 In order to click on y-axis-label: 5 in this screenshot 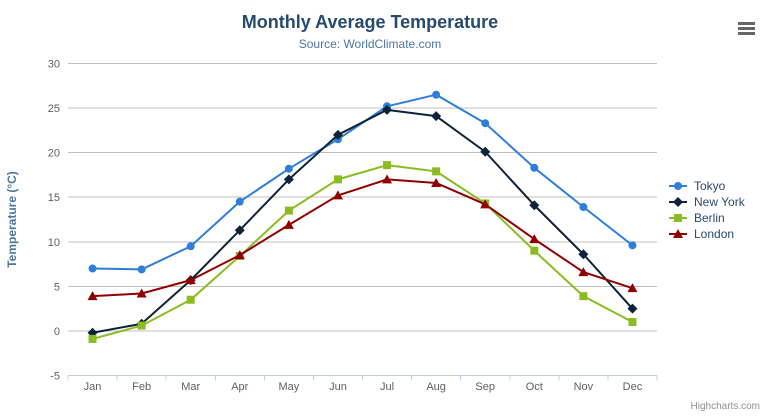, I will do `click(57, 287)`.